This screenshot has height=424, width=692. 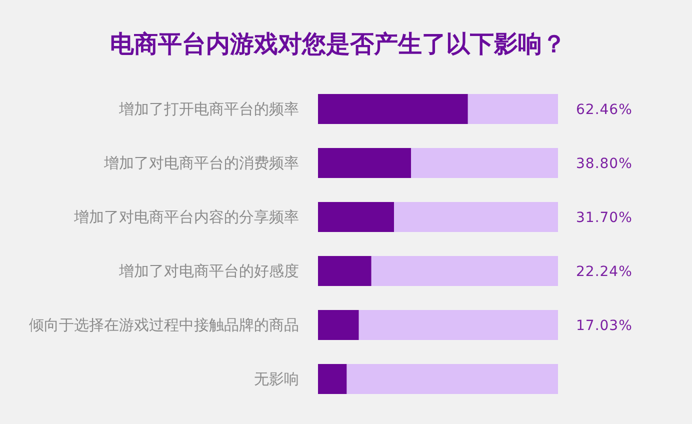 What do you see at coordinates (604, 326) in the screenshot?
I see `value-label: 17.03%` at bounding box center [604, 326].